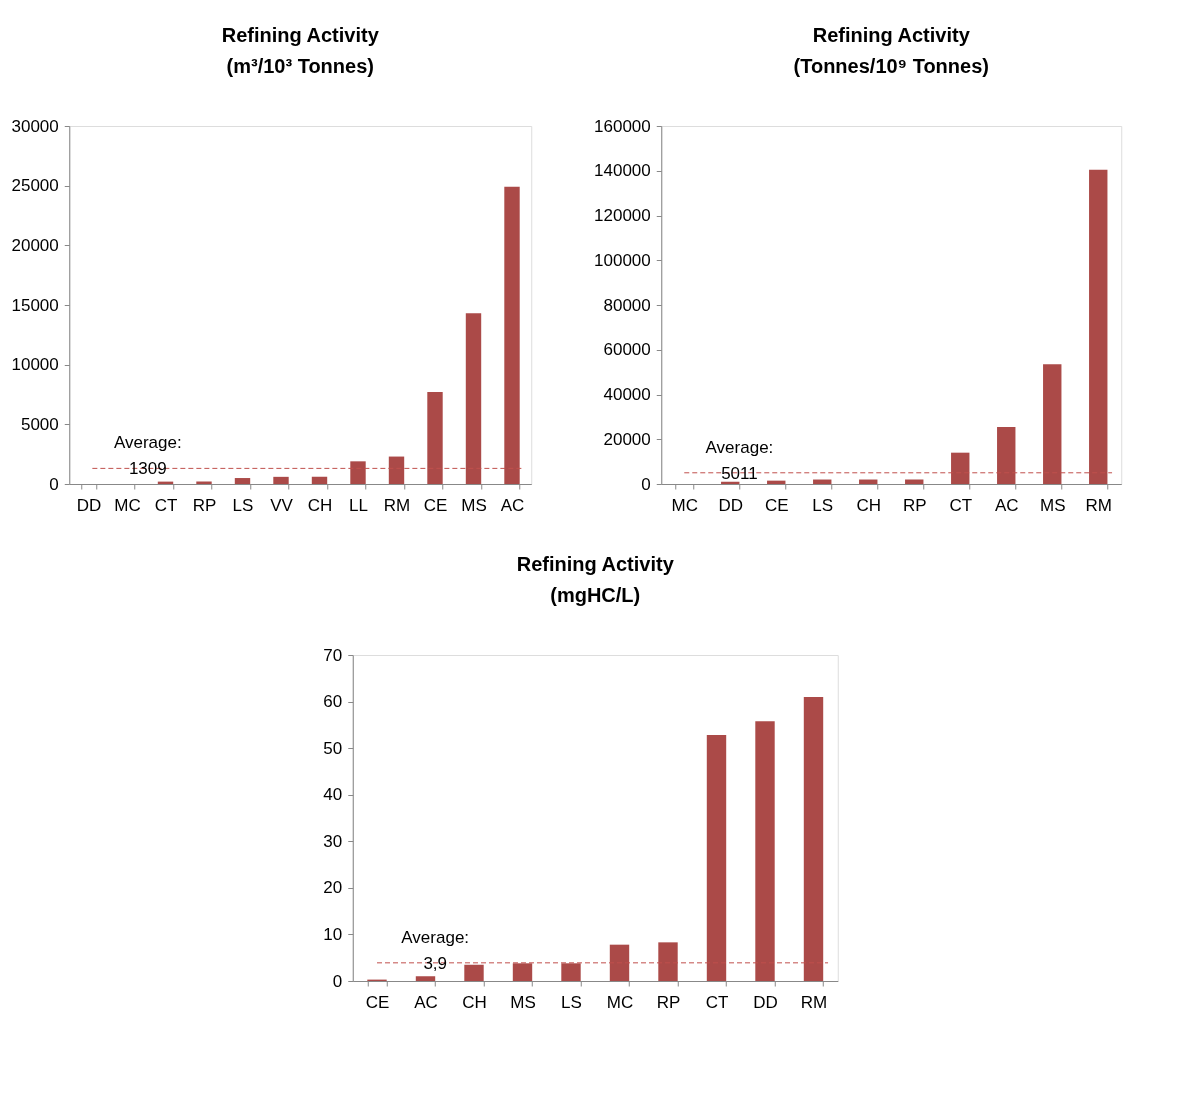 This screenshot has height=1115, width=1191. Describe the element at coordinates (333, 748) in the screenshot. I see `y-tick-label: 50` at that location.